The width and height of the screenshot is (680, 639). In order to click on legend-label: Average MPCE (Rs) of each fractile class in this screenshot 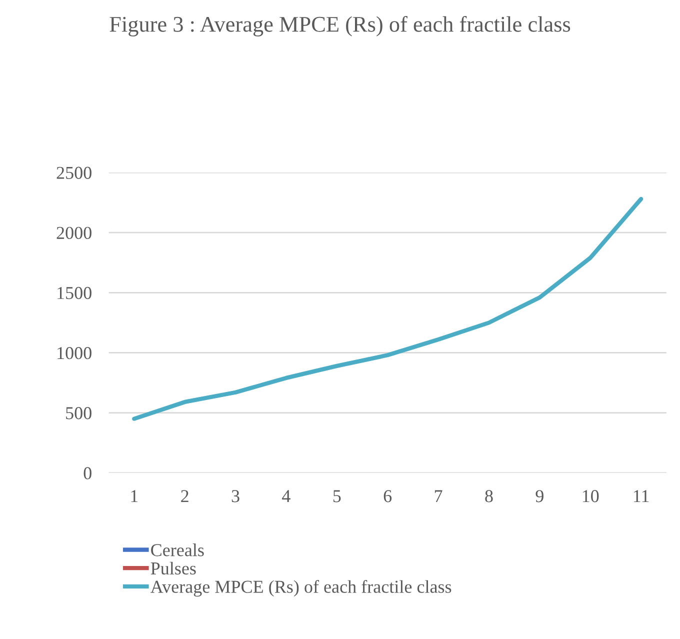, I will do `click(301, 588)`.